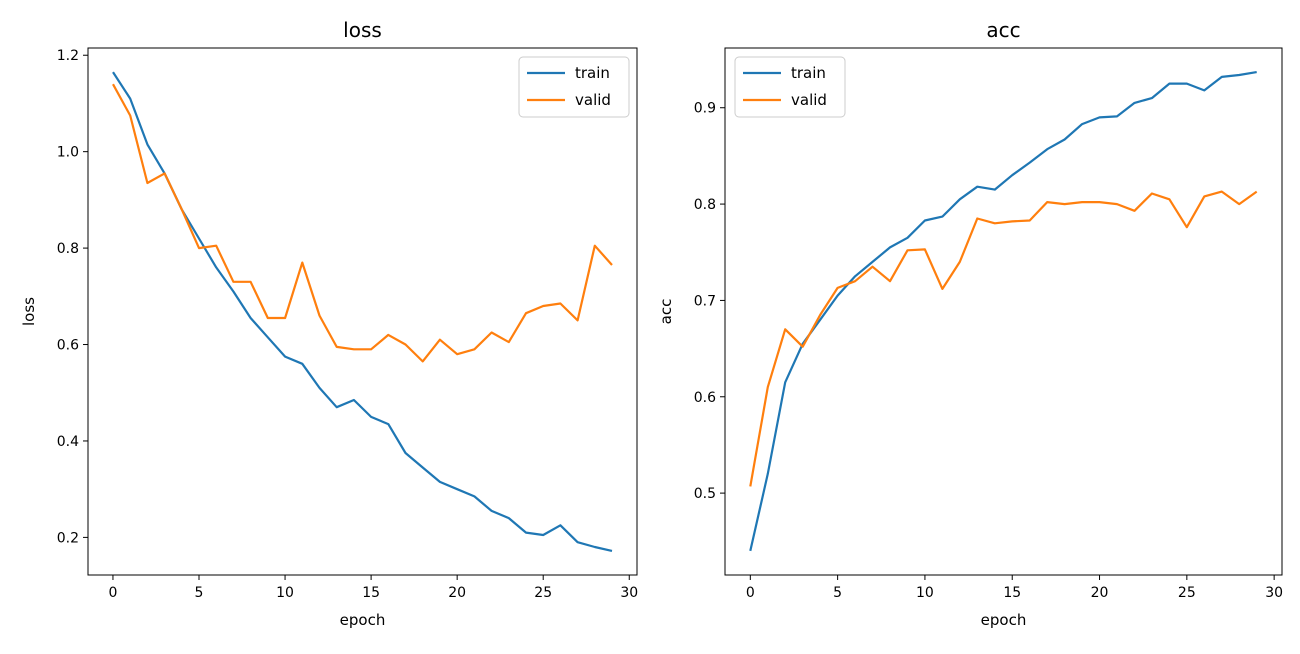 The height and width of the screenshot is (654, 1300). Describe the element at coordinates (666, 312) in the screenshot. I see `y-axis-label: acc` at that location.